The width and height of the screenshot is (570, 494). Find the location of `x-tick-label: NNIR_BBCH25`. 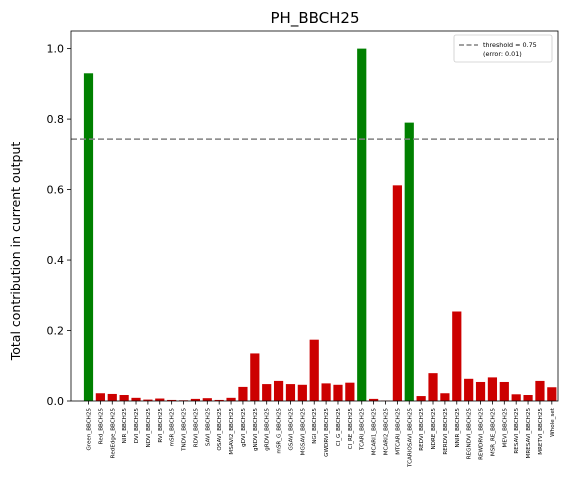

x-tick-label: NNIR_BBCH25 is located at coordinates (458, 428).